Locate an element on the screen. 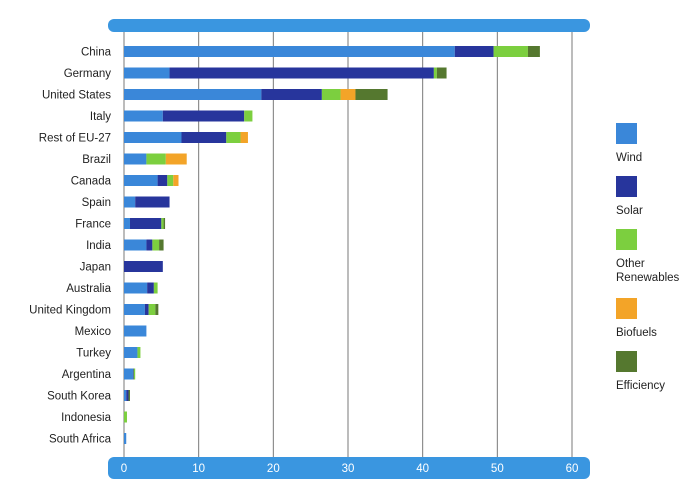 The image size is (700, 489). top-frame-bar is located at coordinates (349, 25).